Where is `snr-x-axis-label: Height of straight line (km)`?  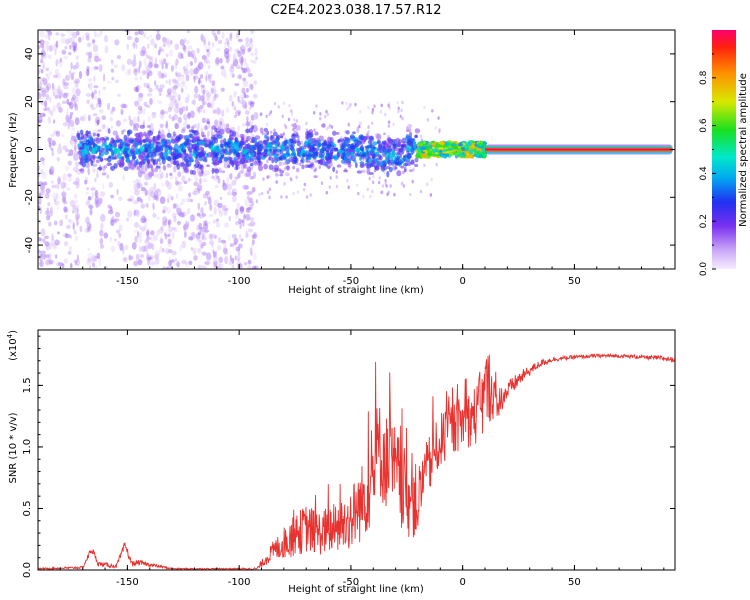 snr-x-axis-label: Height of straight line (km) is located at coordinates (356, 589).